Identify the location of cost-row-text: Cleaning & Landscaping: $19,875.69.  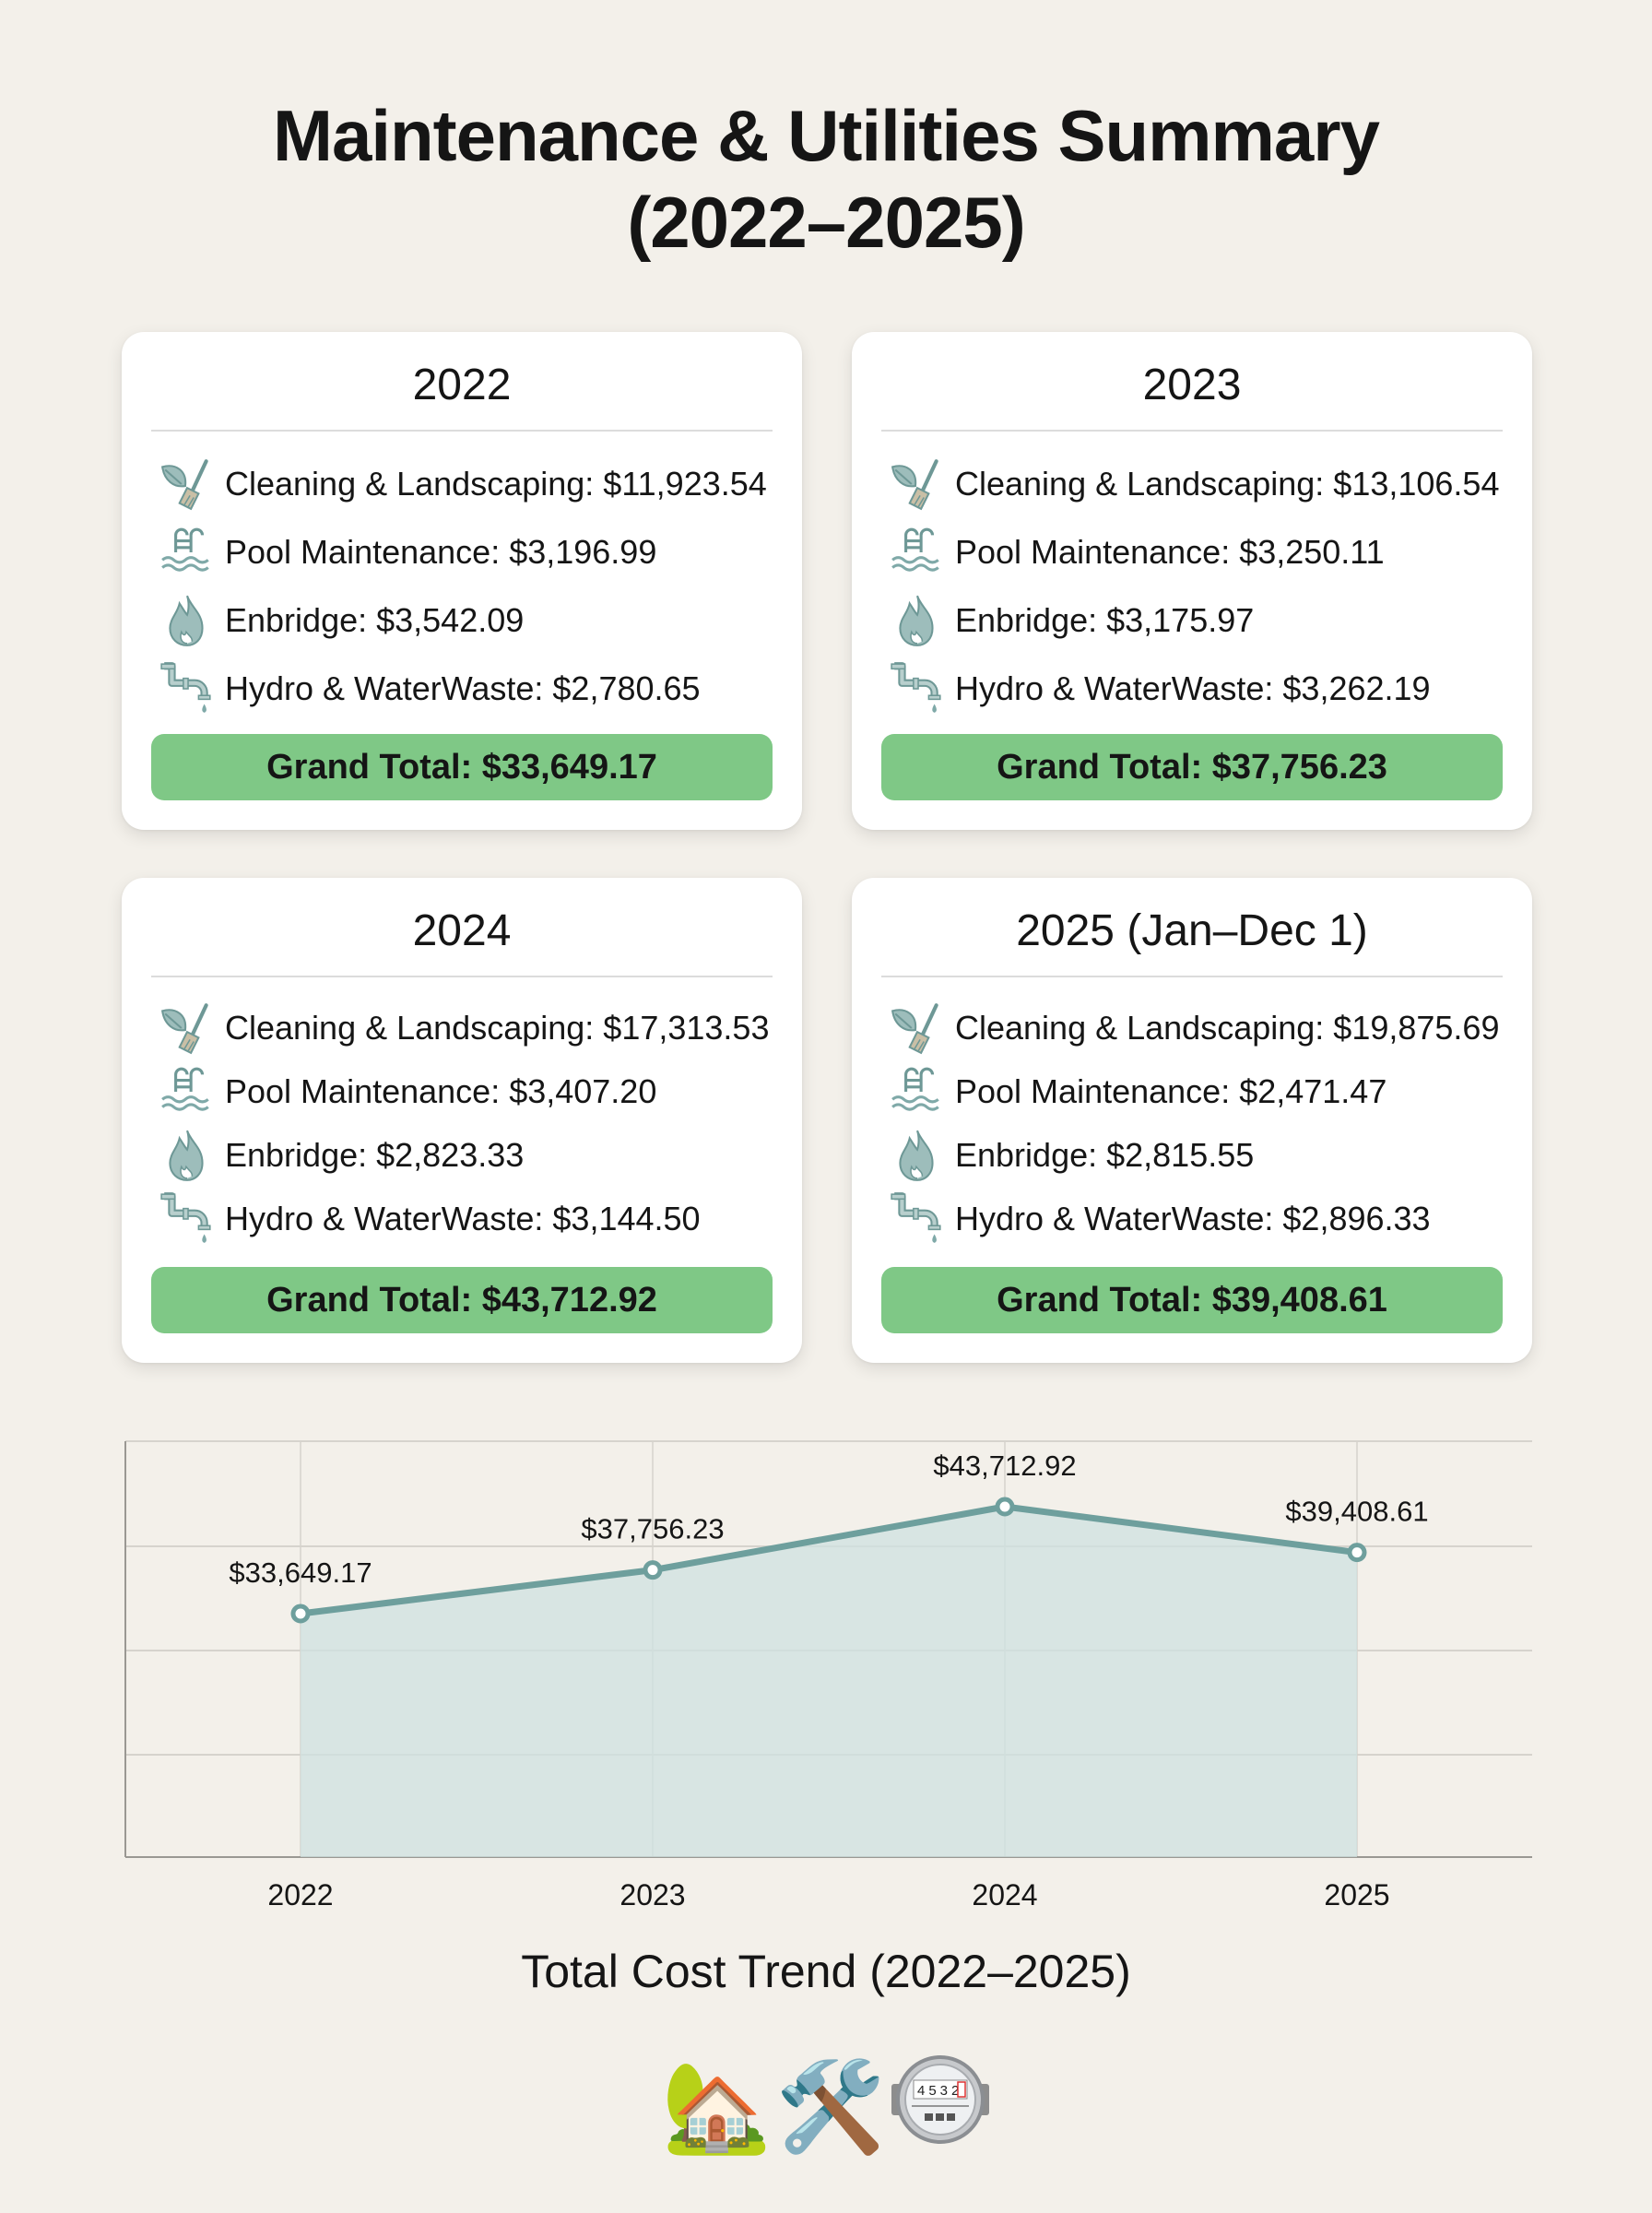
(1227, 1027).